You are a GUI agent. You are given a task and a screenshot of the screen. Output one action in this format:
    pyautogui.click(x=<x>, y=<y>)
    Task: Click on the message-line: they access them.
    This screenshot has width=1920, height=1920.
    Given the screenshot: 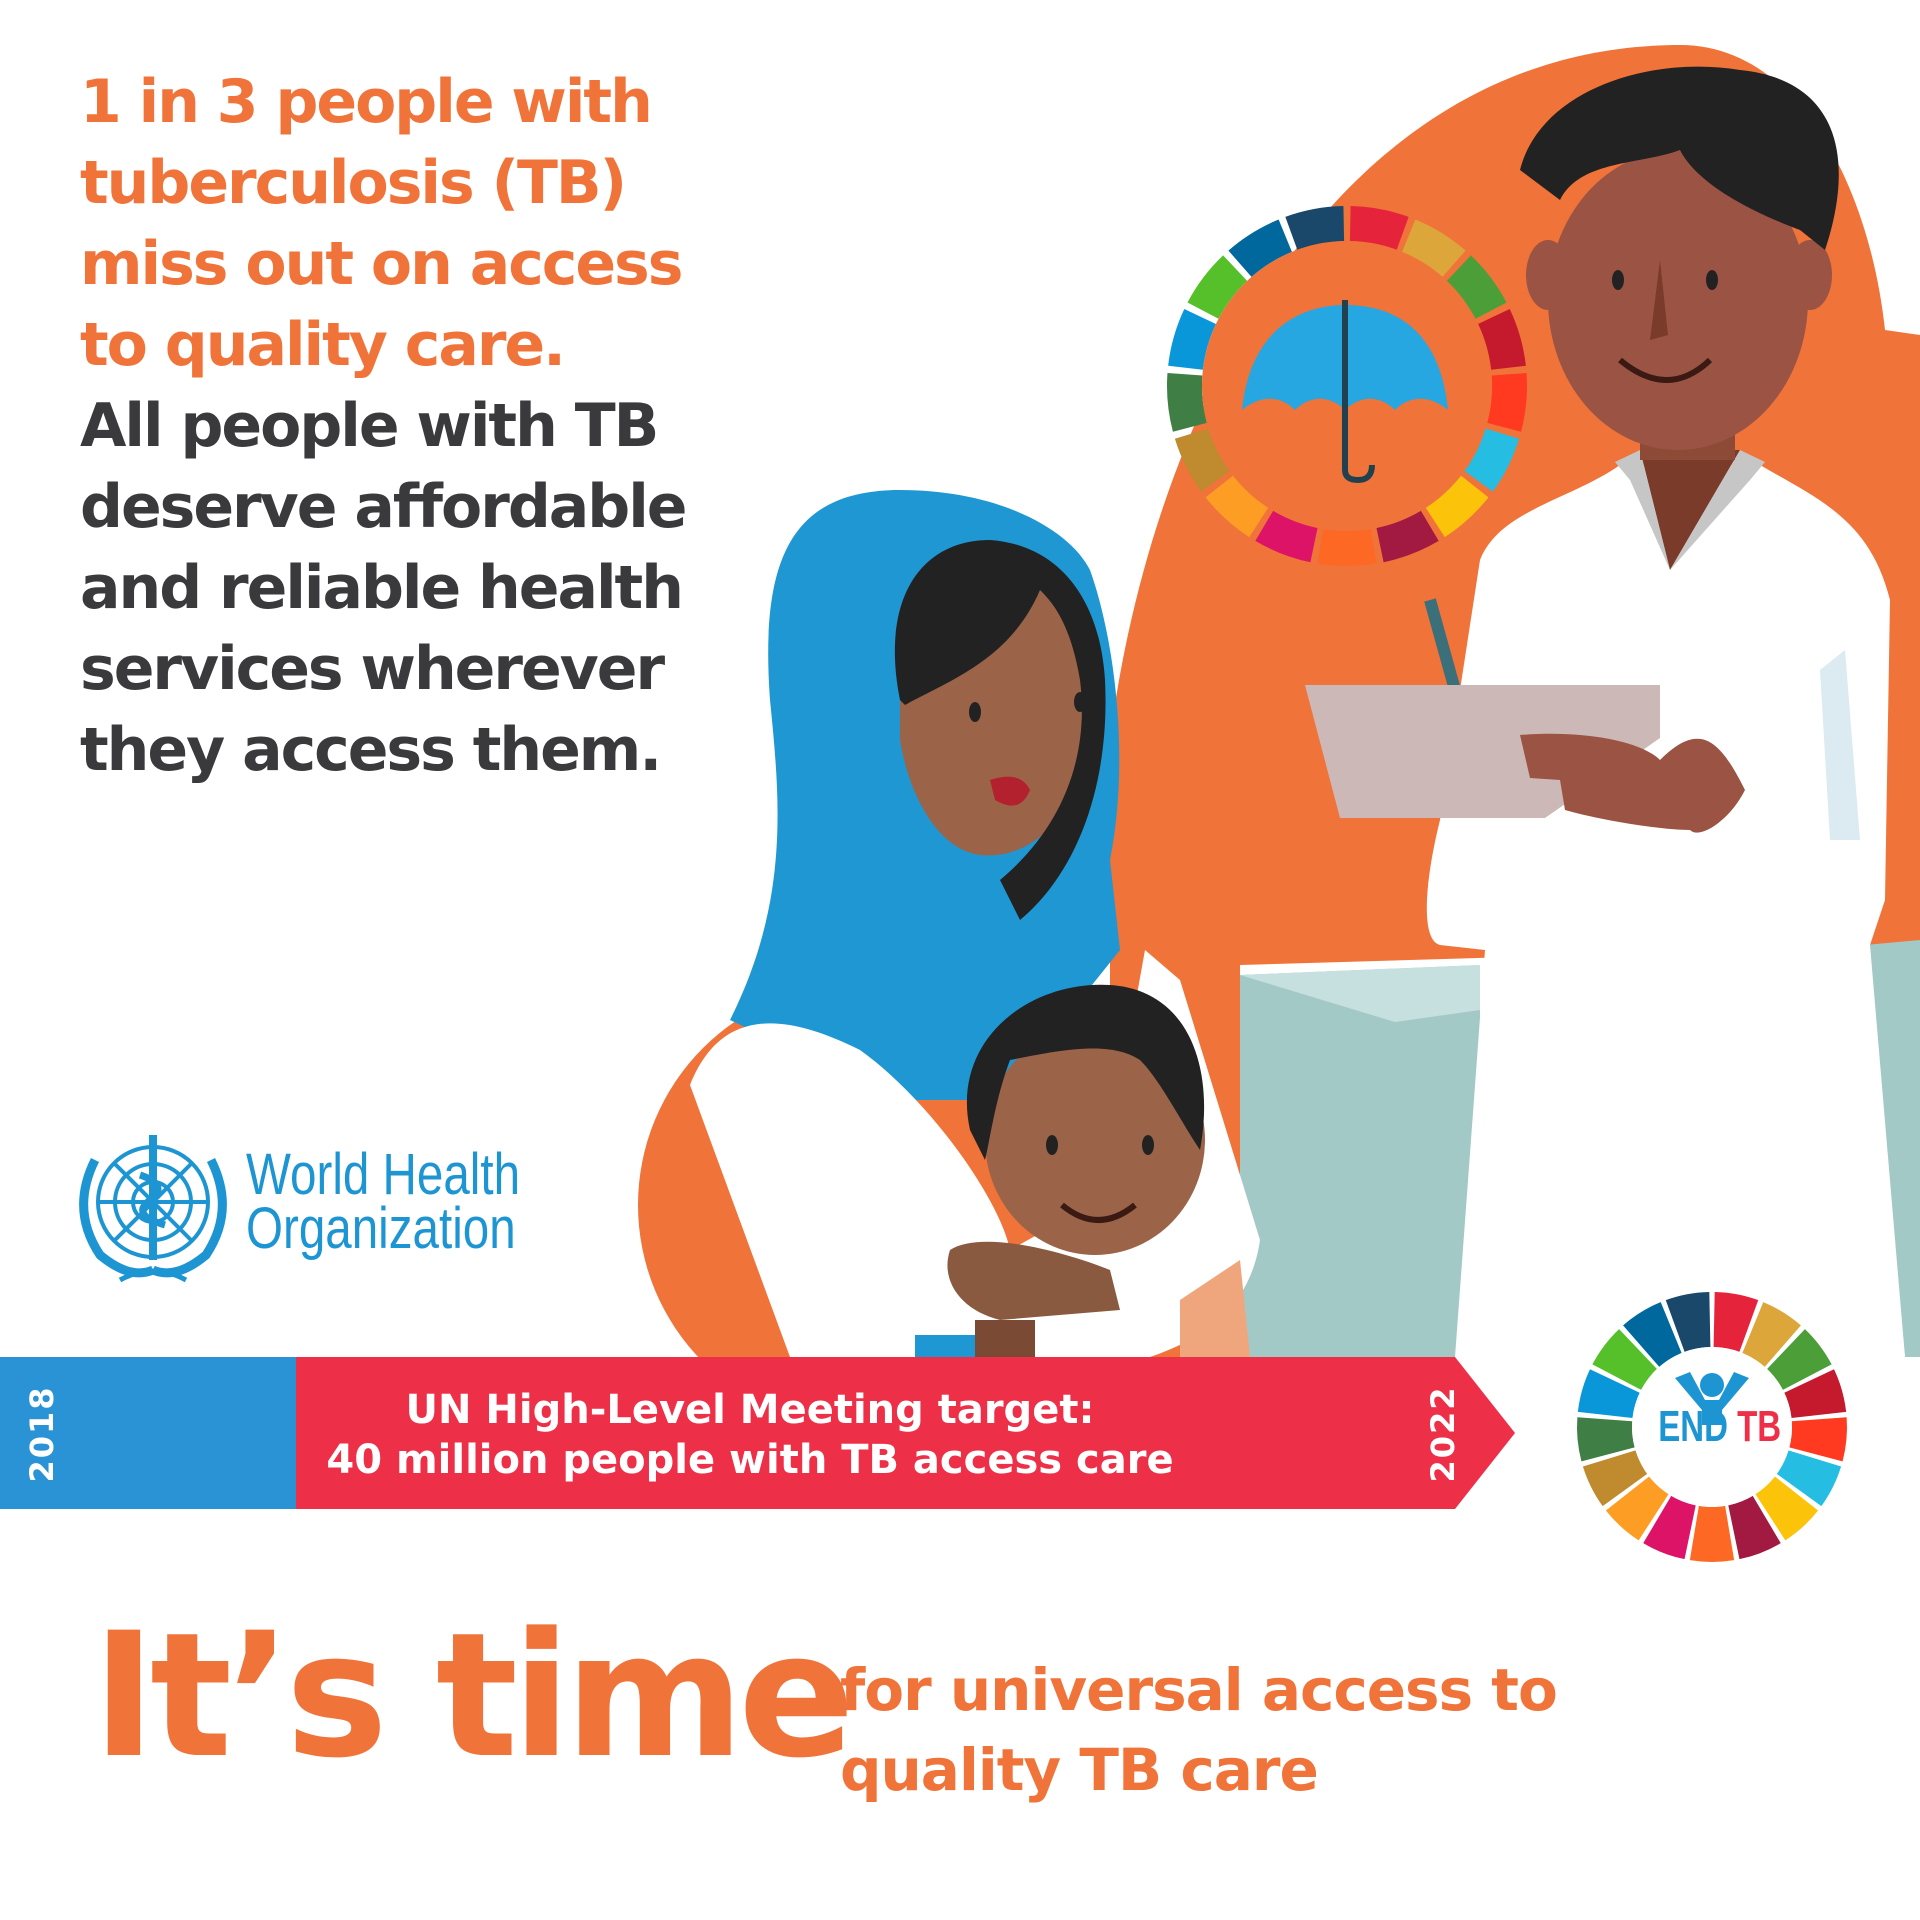 What is the action you would take?
    pyautogui.click(x=371, y=750)
    